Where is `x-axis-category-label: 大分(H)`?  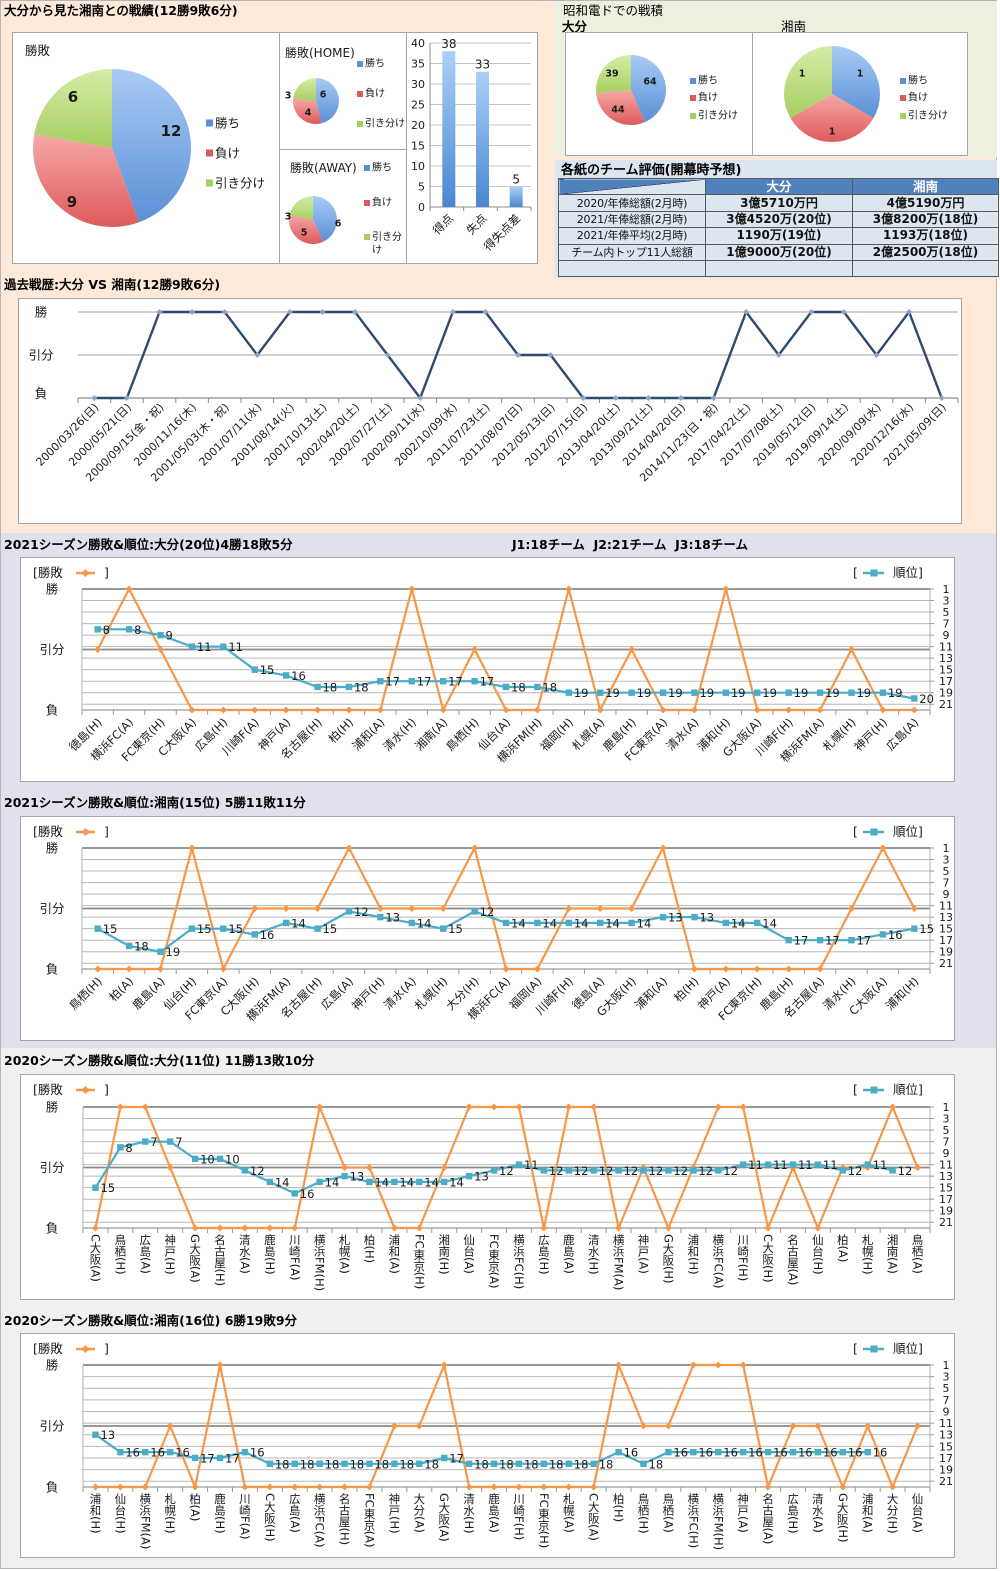
x-axis-category-label: 大分(H) is located at coordinates (893, 1513).